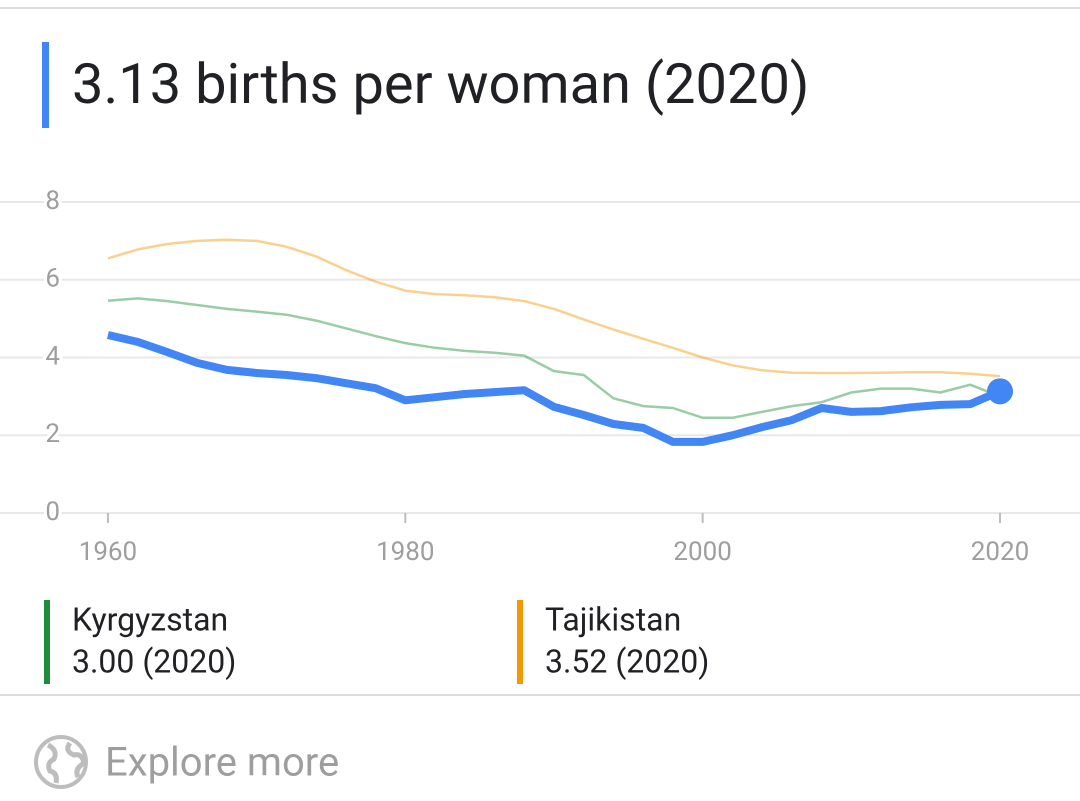 Image resolution: width=1080 pixels, height=801 pixels. Describe the element at coordinates (52, 512) in the screenshot. I see `y-tick-label: 0` at that location.